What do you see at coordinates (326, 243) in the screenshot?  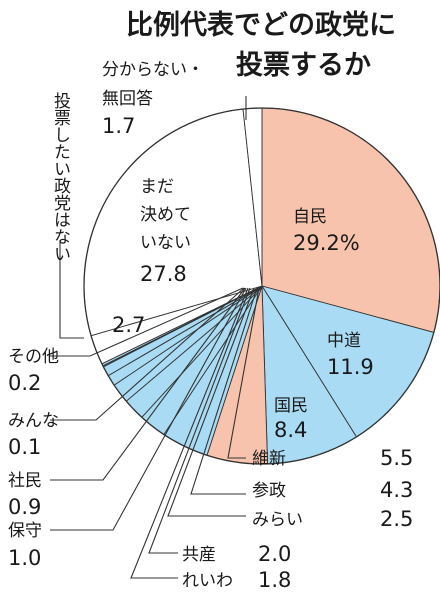 I see `value-jimin: 29.2%` at bounding box center [326, 243].